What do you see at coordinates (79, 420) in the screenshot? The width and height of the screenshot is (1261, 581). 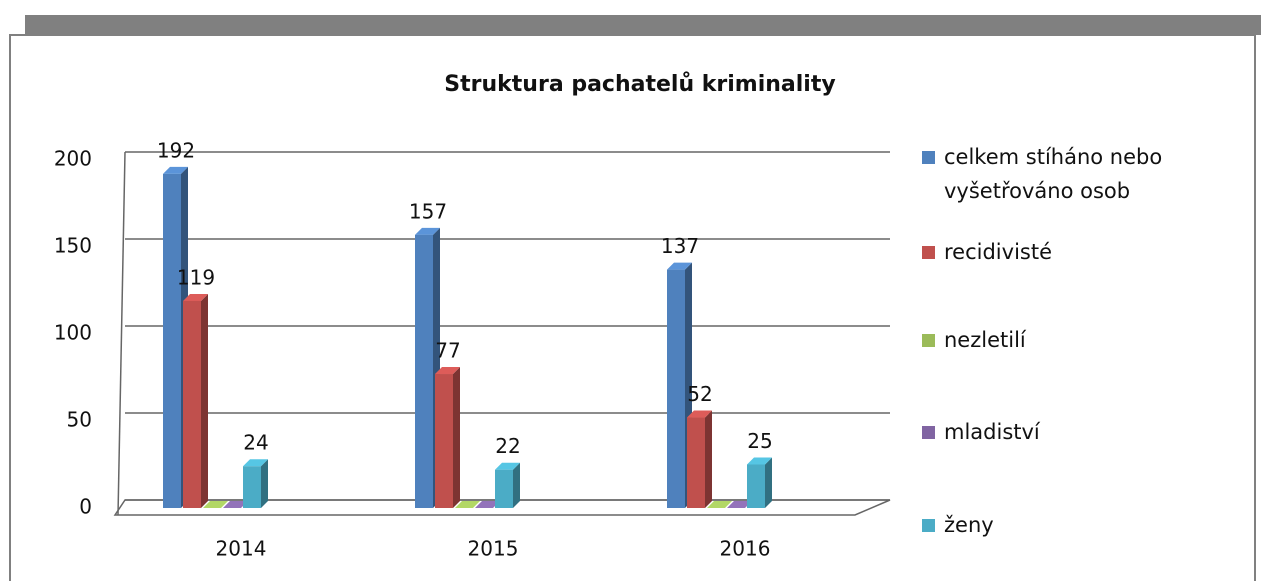 I see `y-tick-label: 50` at bounding box center [79, 420].